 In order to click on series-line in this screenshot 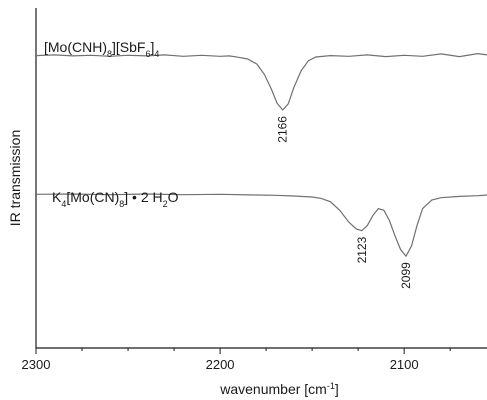, I will do `click(261, 81)`.